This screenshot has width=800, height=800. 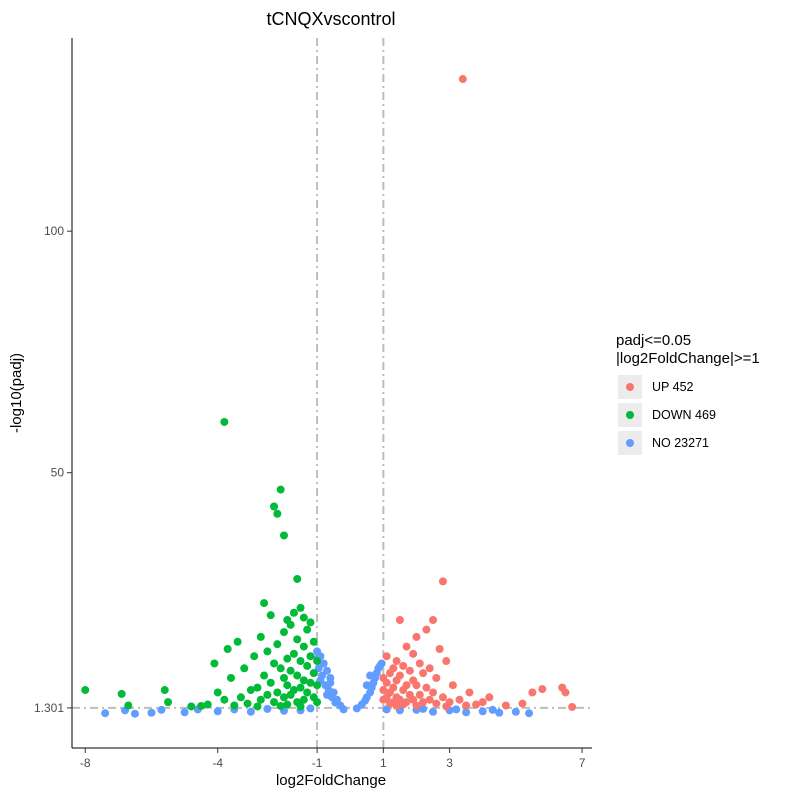 What do you see at coordinates (317, 763) in the screenshot?
I see `x-tick-label-2: -1` at bounding box center [317, 763].